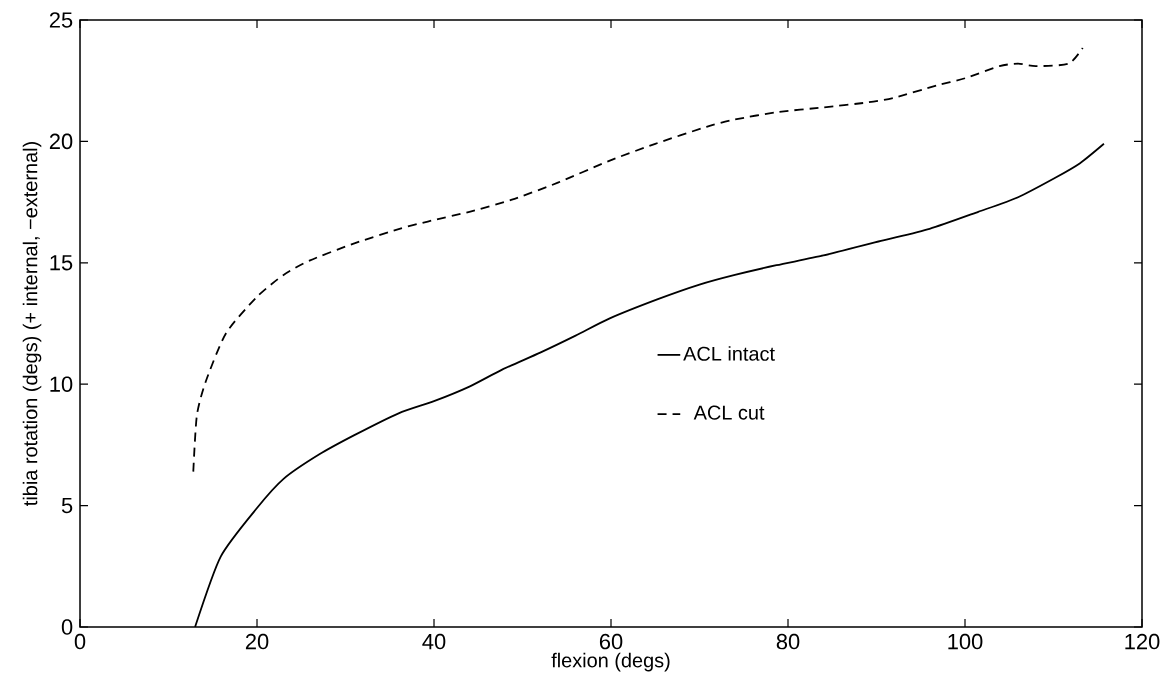  Describe the element at coordinates (965, 641) in the screenshot. I see `x-tick-label: 100` at that location.